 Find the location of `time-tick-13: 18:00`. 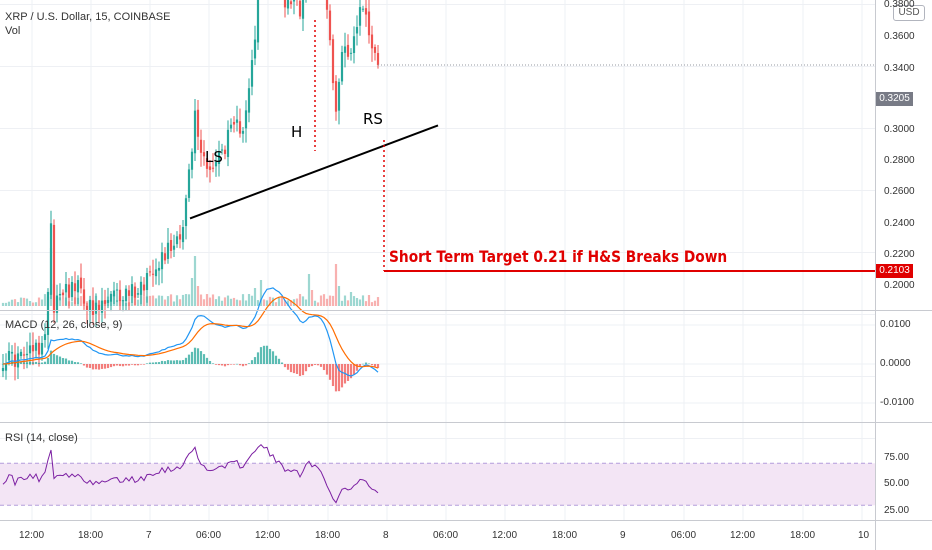

time-tick-13: 18:00 is located at coordinates (803, 535).